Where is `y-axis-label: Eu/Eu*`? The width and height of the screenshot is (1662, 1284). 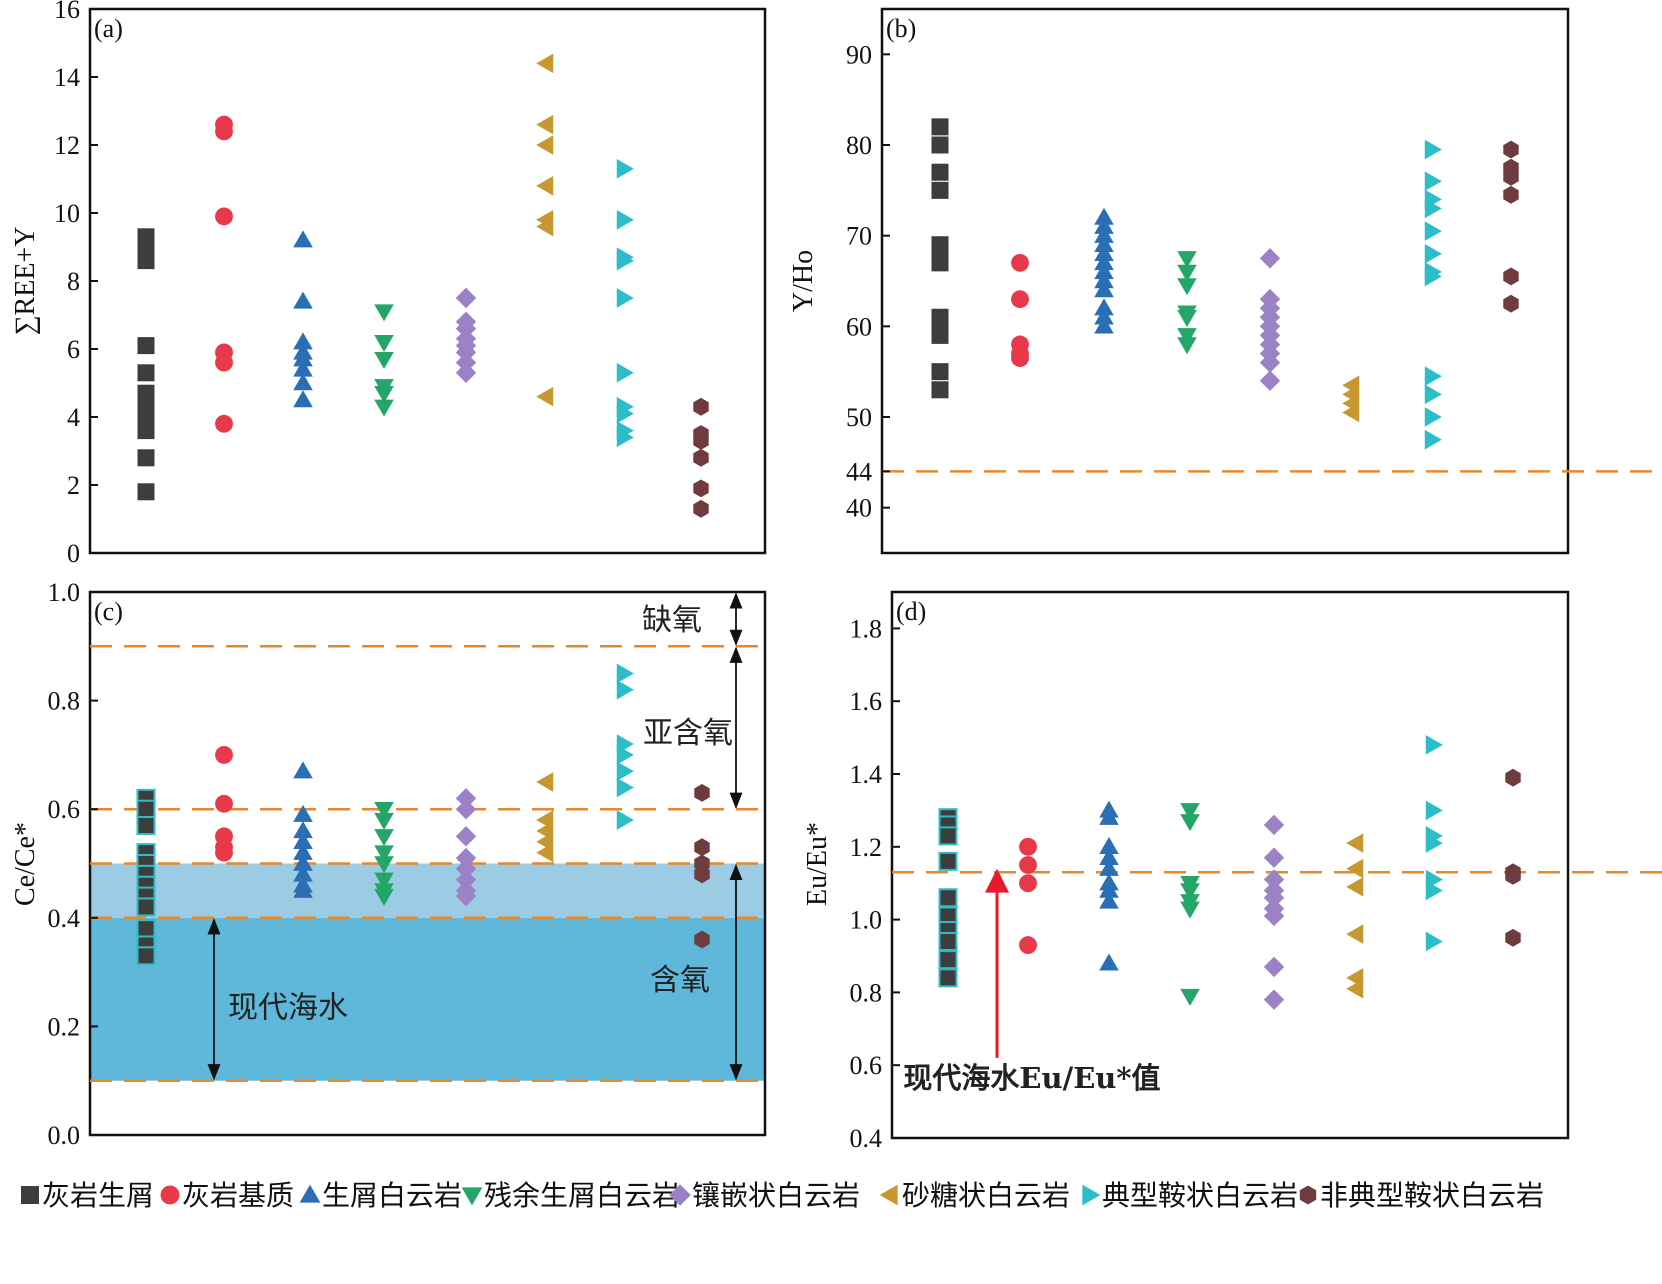
y-axis-label: Eu/Eu* is located at coordinates (817, 864).